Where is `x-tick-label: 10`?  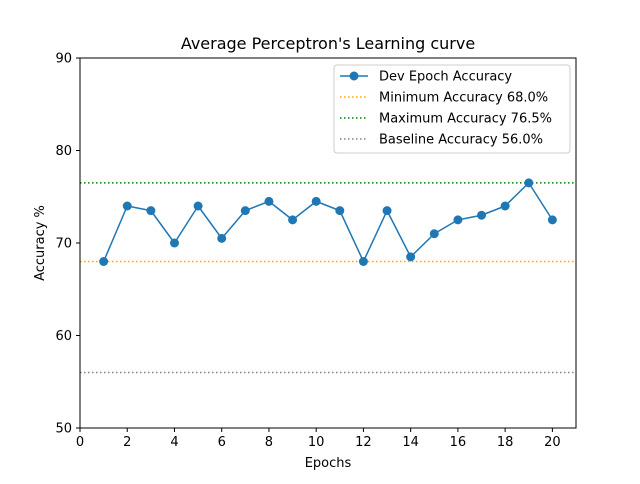 x-tick-label: 10 is located at coordinates (316, 442).